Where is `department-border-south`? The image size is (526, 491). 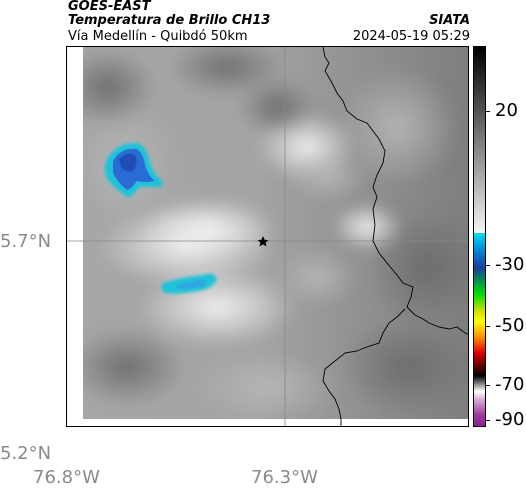 department-border-south is located at coordinates (364, 367).